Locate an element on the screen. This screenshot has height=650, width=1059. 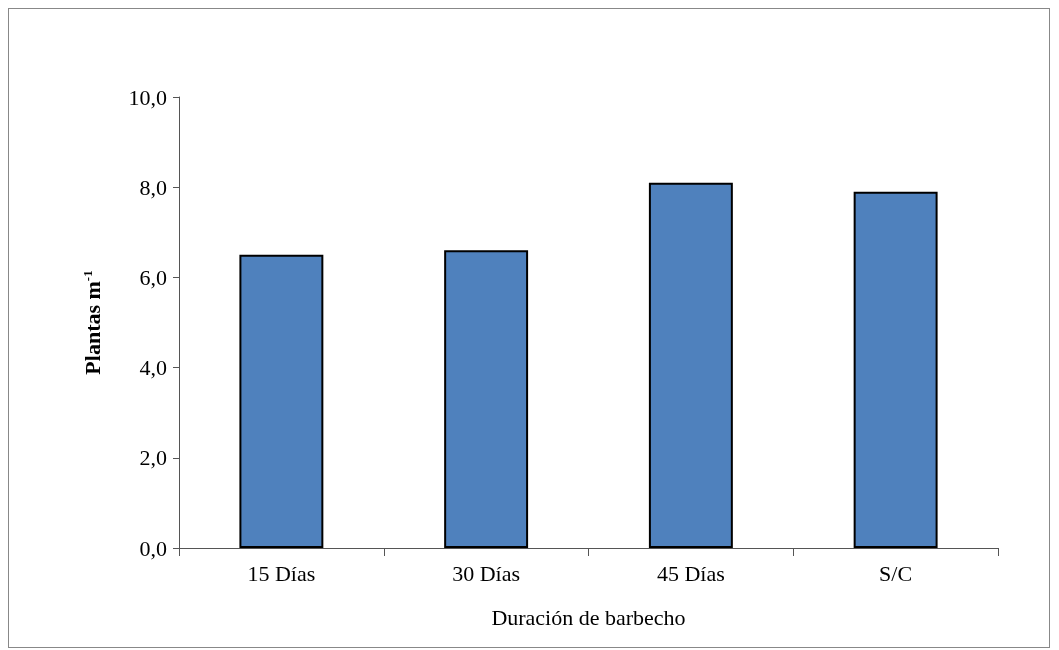
y-tick-label: 0,0 is located at coordinates (153, 548).